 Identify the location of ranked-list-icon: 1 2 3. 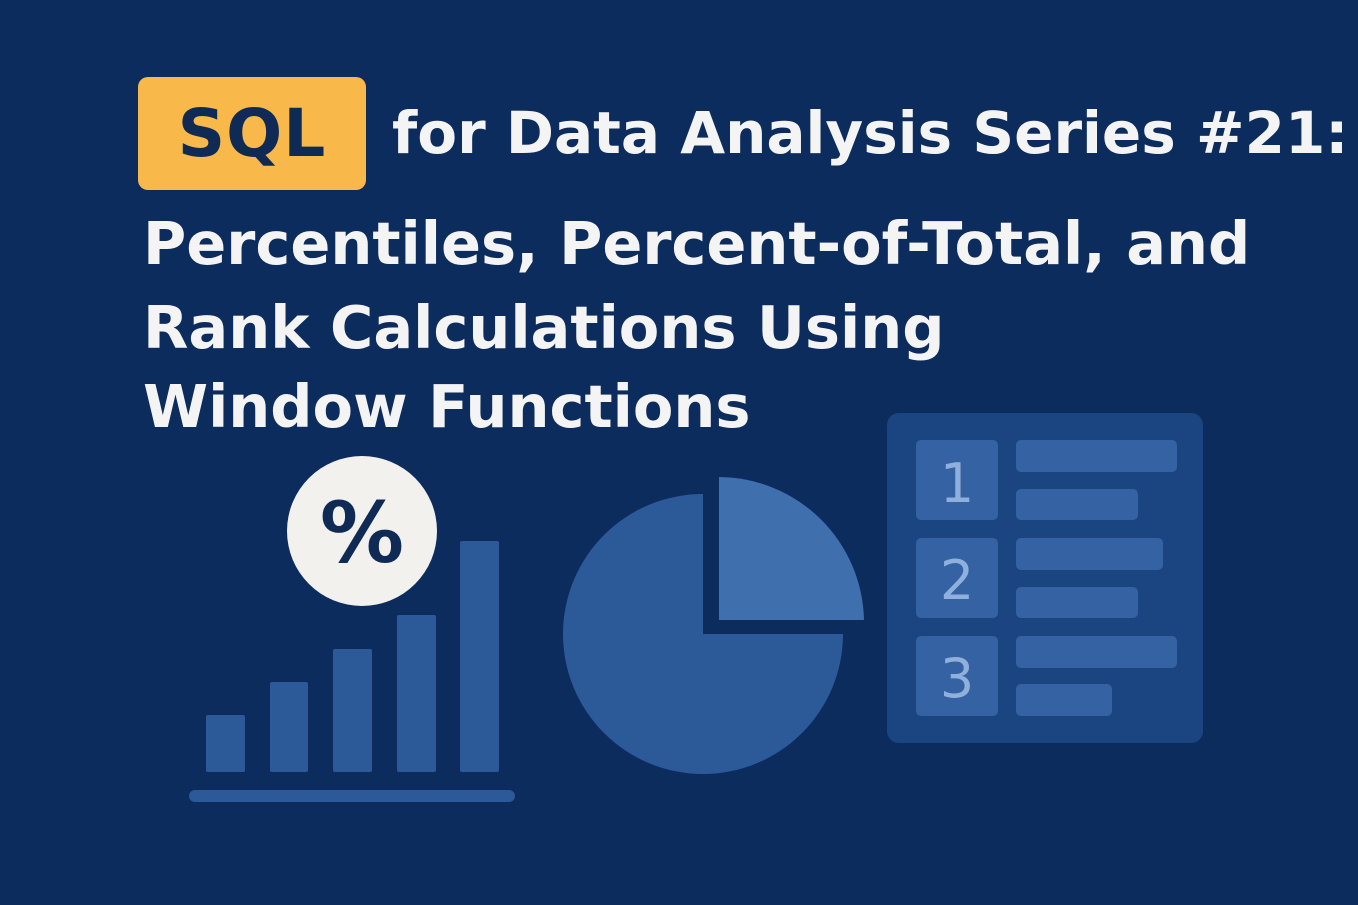
(1045, 578).